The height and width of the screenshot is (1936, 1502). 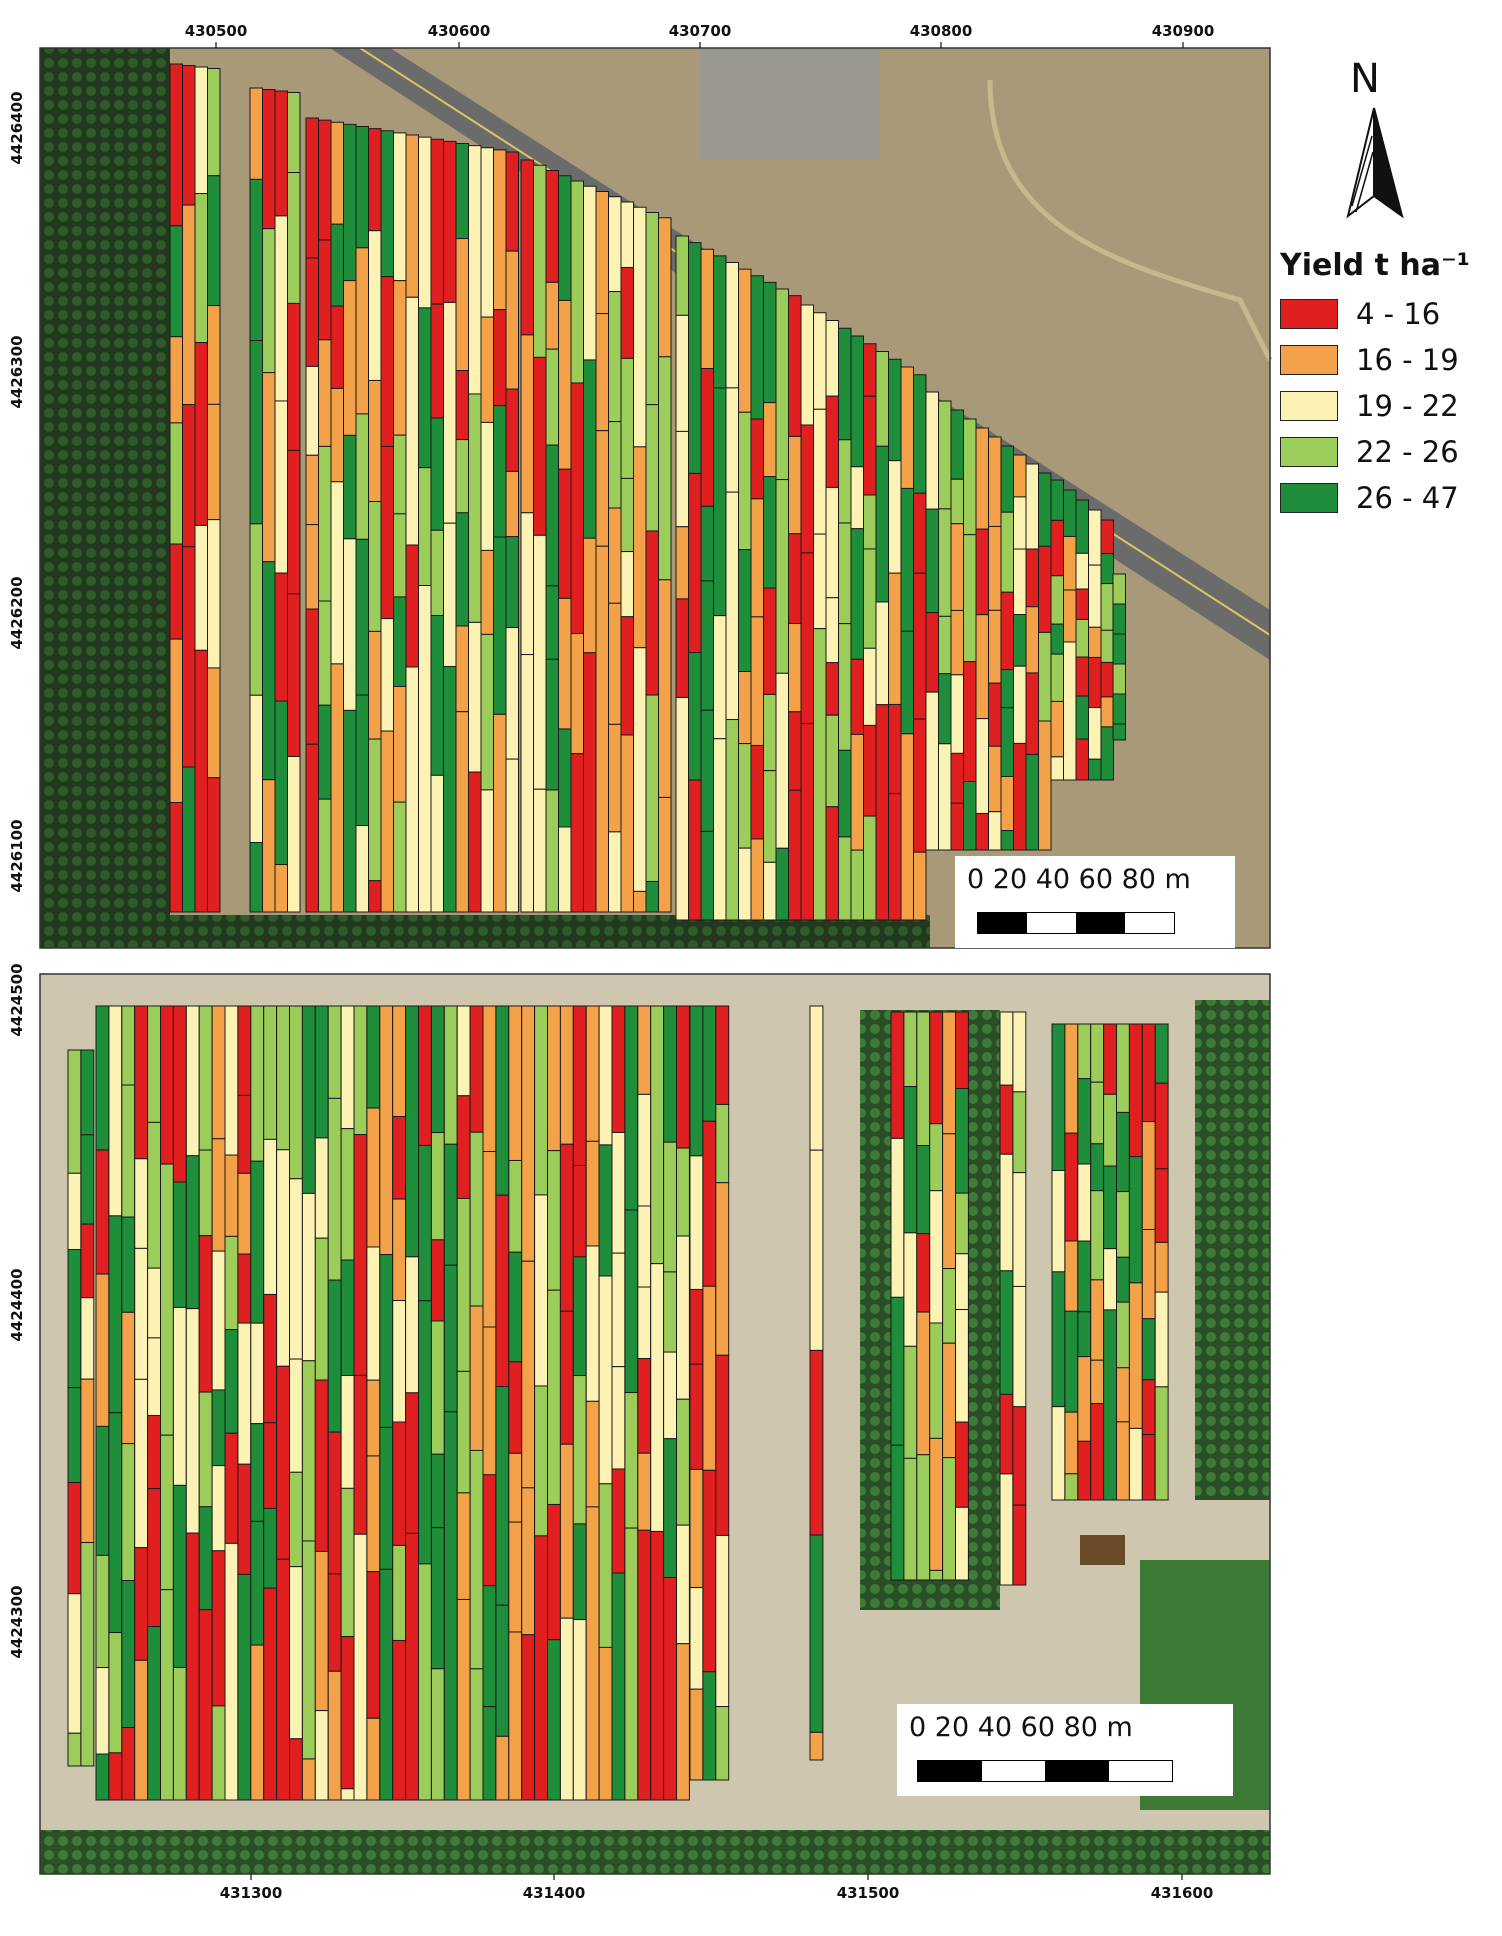 I want to click on legend-label: 4 - 16, so click(x=1398, y=314).